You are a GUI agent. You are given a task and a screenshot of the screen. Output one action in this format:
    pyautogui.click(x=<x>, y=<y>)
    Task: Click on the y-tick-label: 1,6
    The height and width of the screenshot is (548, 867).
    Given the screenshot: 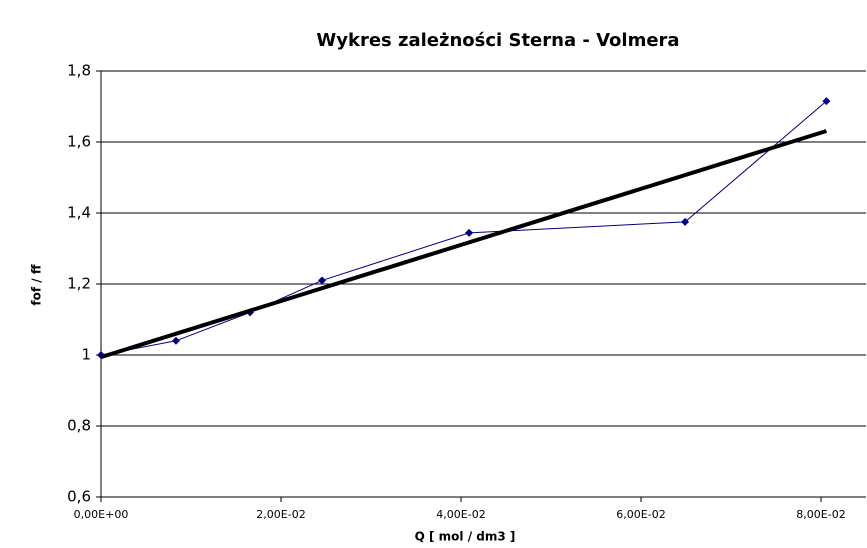 What is the action you would take?
    pyautogui.click(x=79, y=142)
    